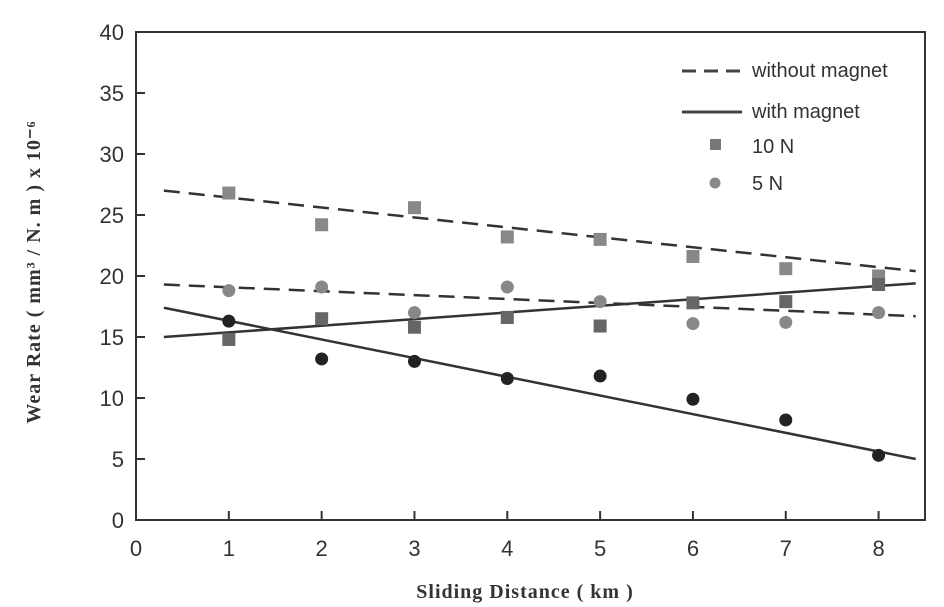 This screenshot has height=607, width=944. What do you see at coordinates (600, 548) in the screenshot?
I see `x-tick-label: 5` at bounding box center [600, 548].